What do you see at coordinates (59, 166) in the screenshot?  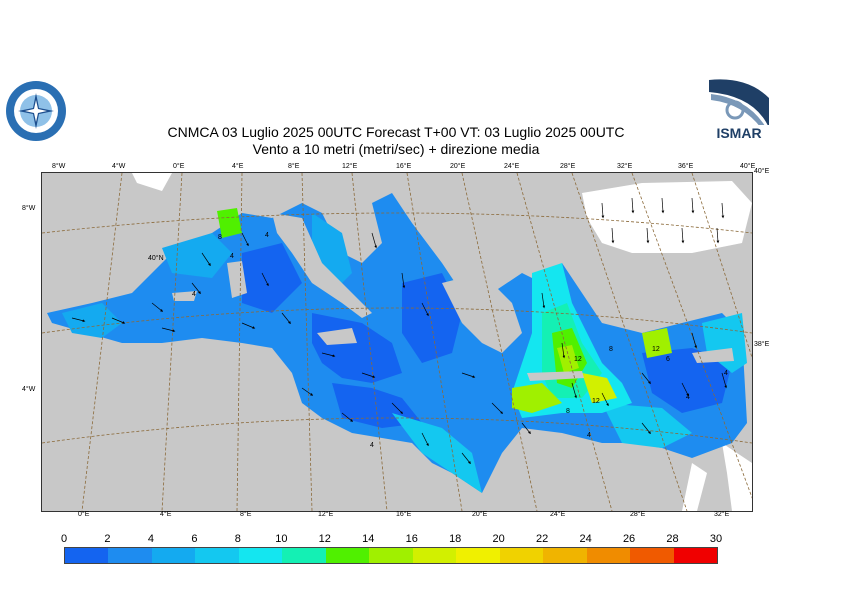 I see `lon-label: 8°W` at bounding box center [59, 166].